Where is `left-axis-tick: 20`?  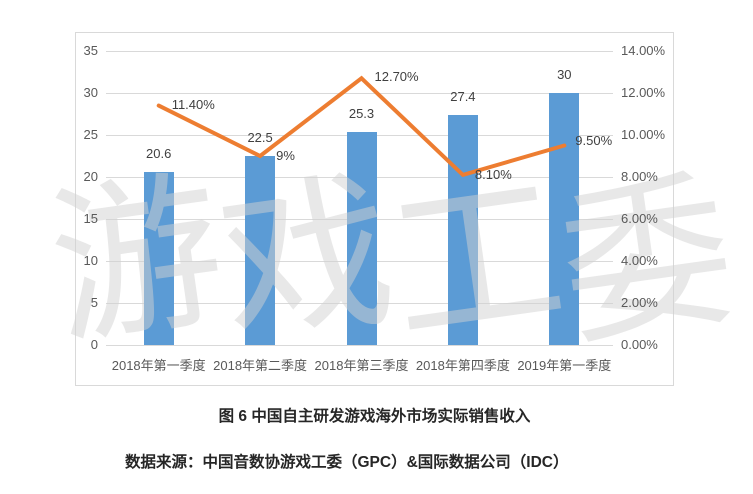
left-axis-tick: 20 is located at coordinates (90, 176).